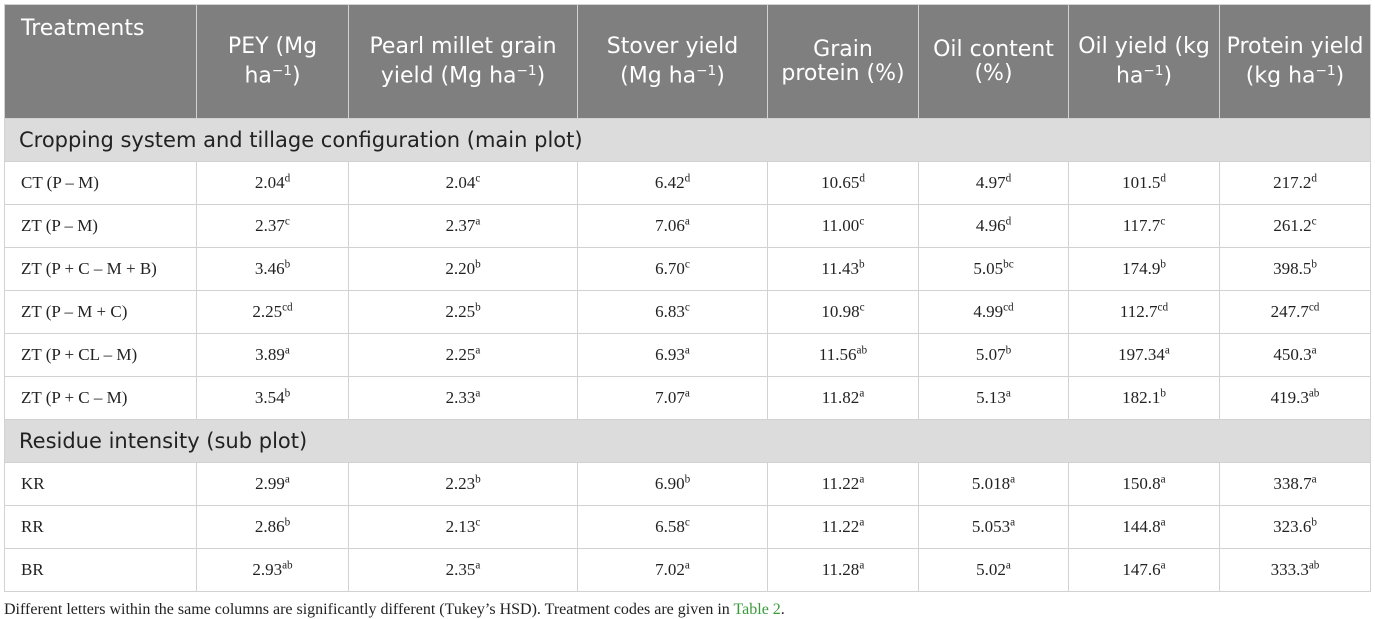  I want to click on row-label: ZT (P – M), so click(100, 226).